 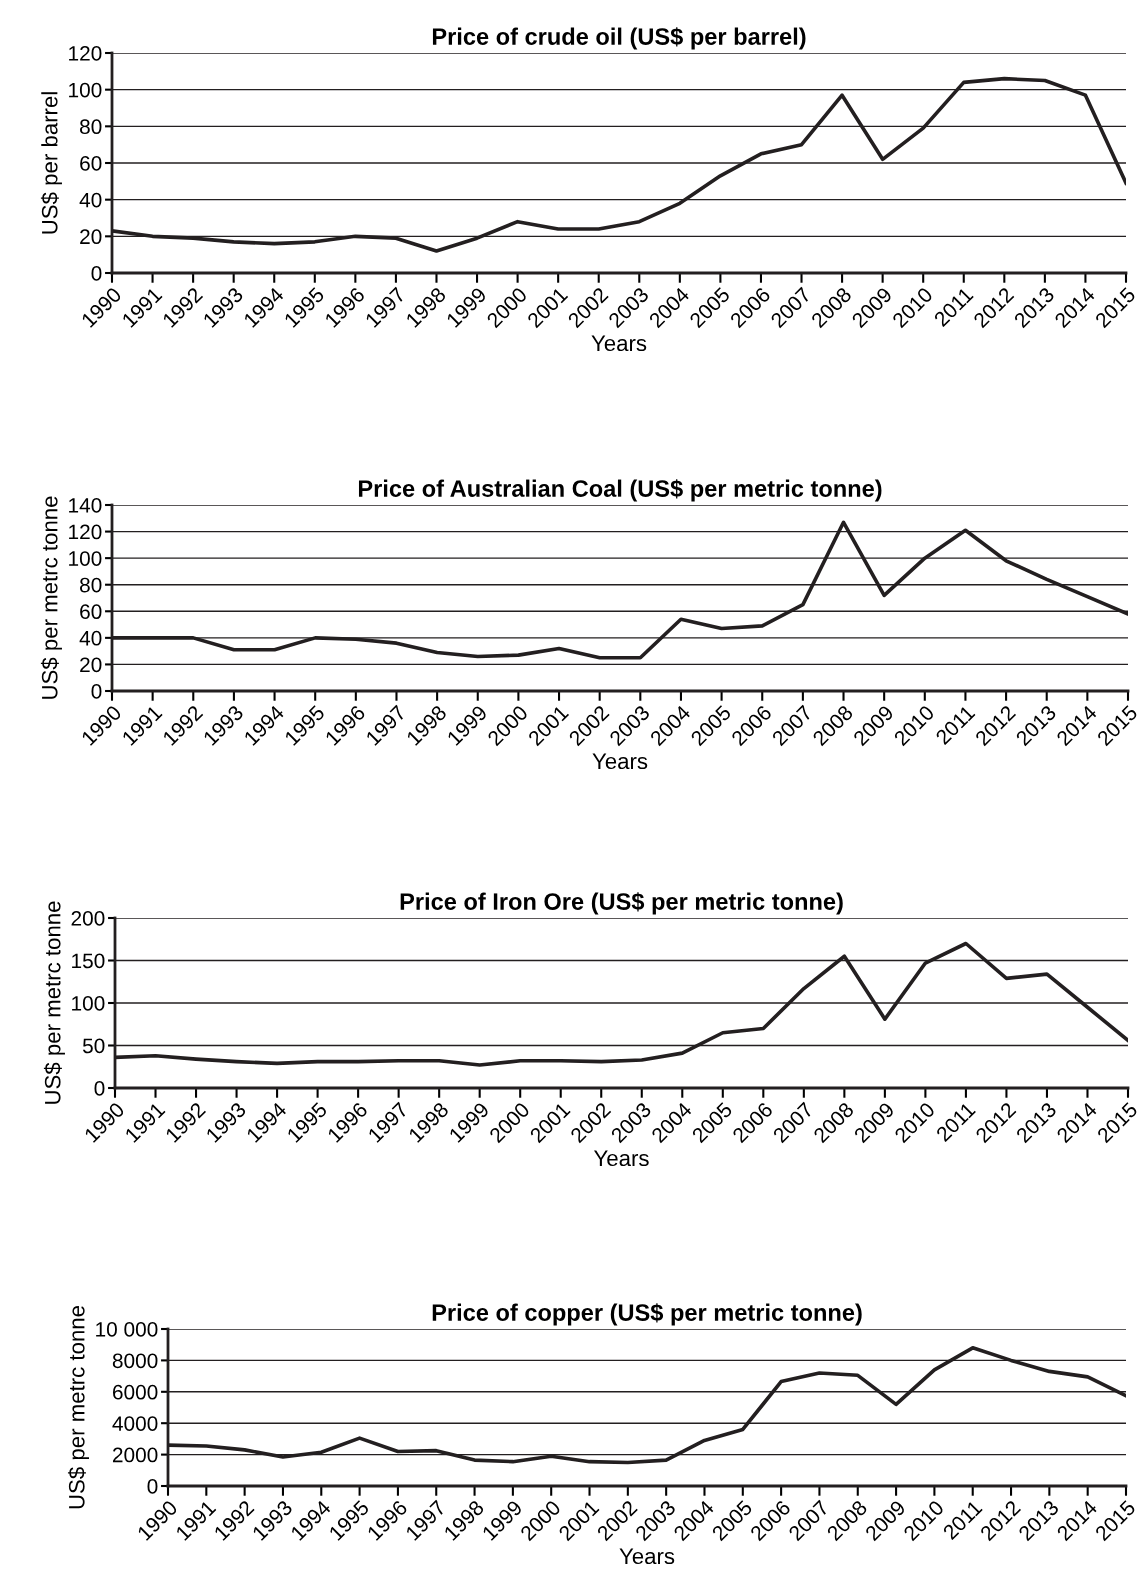 I want to click on y-axis-title: US$ per barrel, so click(x=51, y=163).